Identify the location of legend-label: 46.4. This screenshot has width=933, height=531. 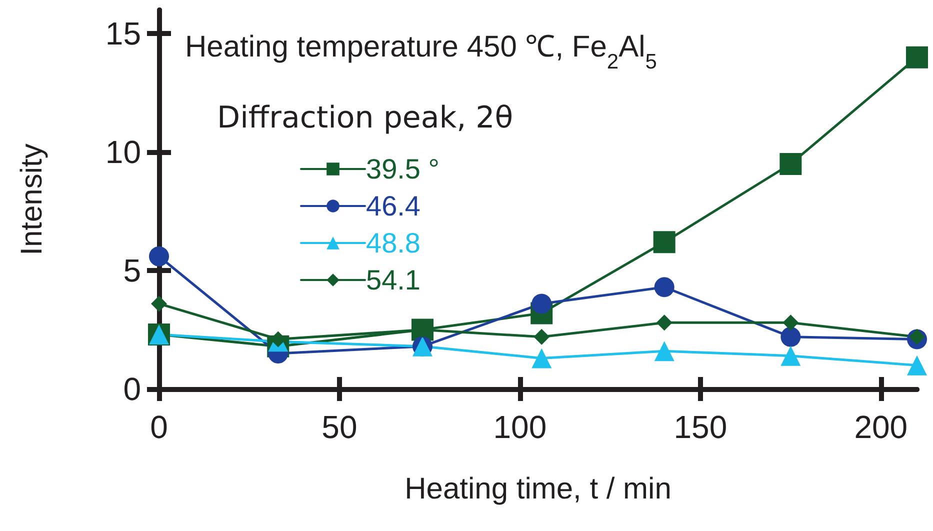
(393, 206).